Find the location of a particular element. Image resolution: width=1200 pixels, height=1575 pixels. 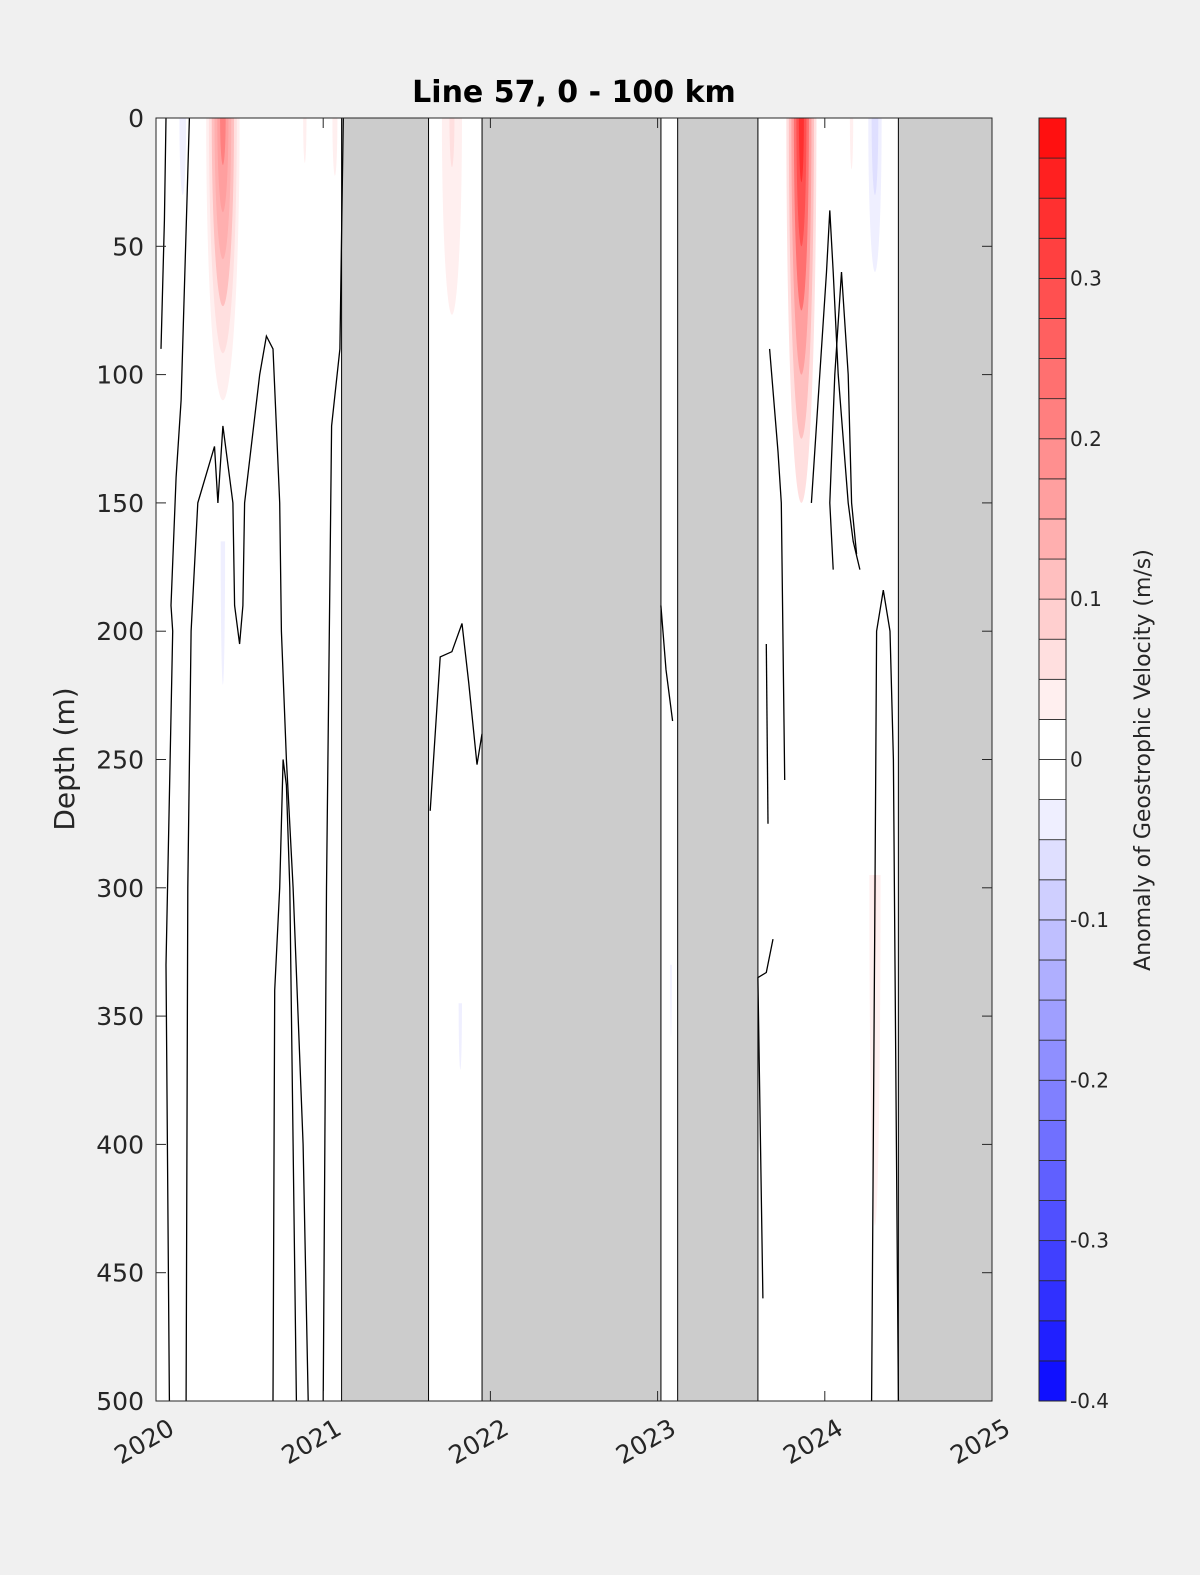

x-tick-label: 2021 is located at coordinates (312, 1441).